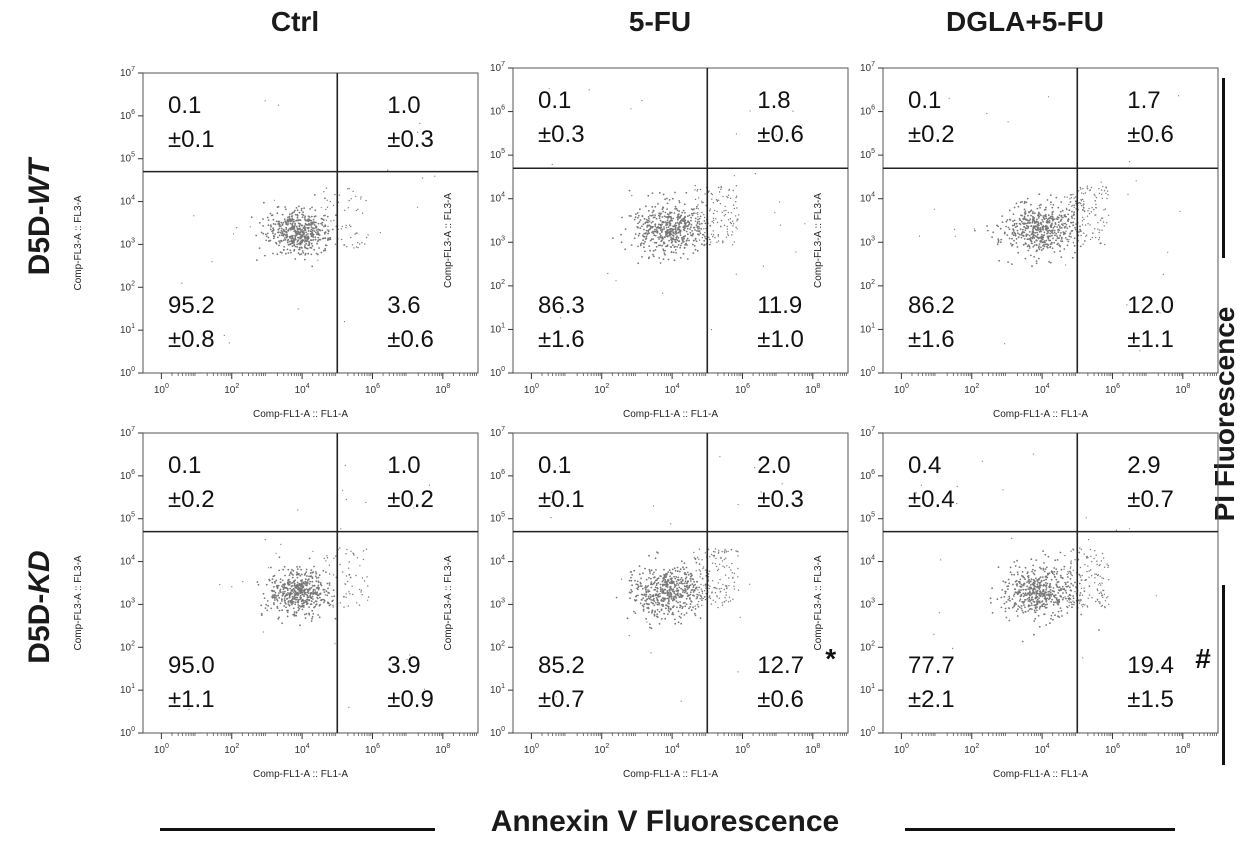 The height and width of the screenshot is (843, 1245). Describe the element at coordinates (497, 561) in the screenshot. I see `y-tick-label: 10⁴` at that location.